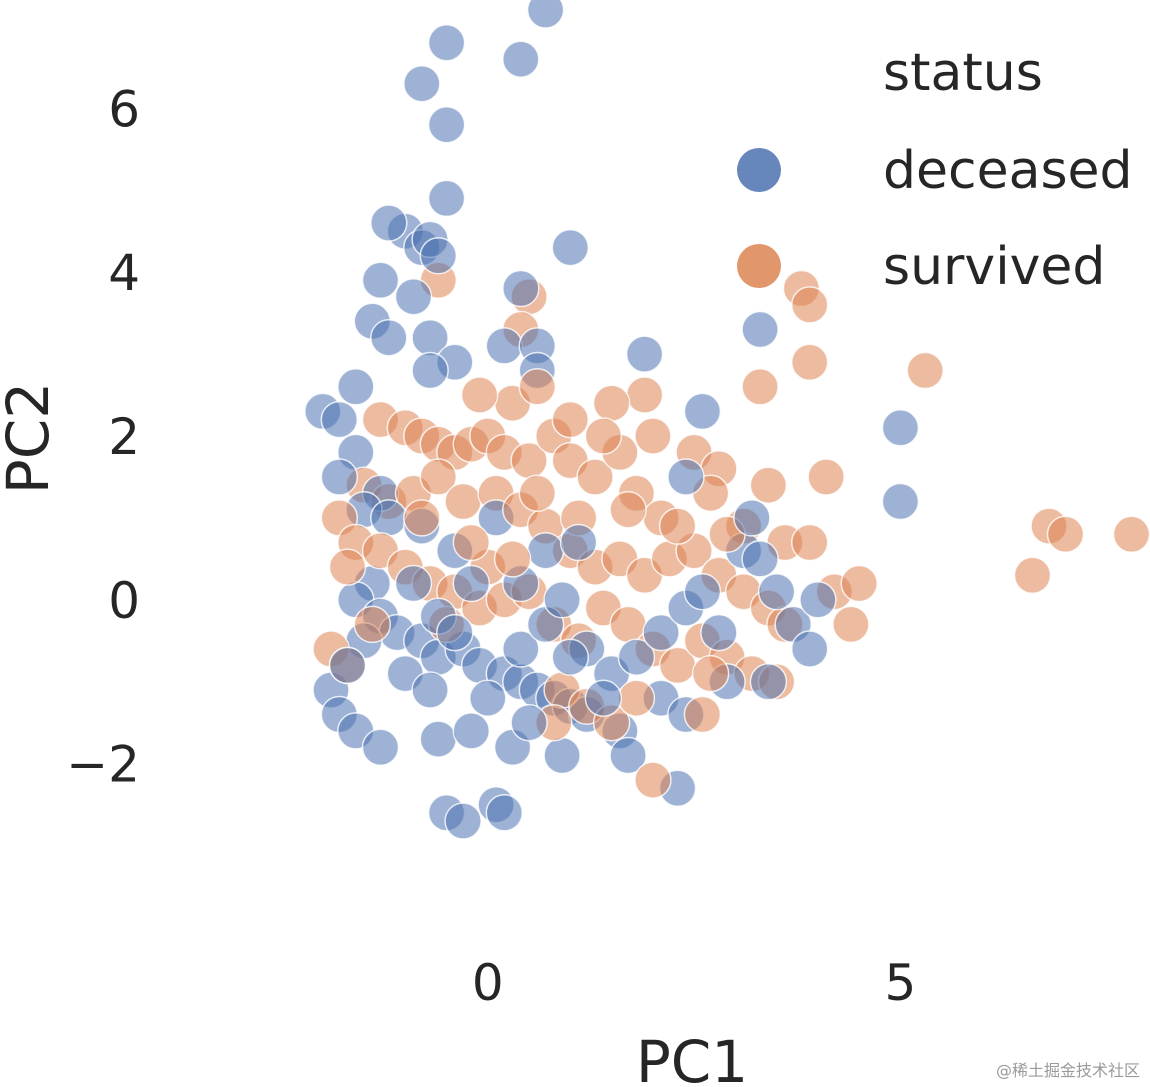 This screenshot has height=1087, width=1150. What do you see at coordinates (759, 170) in the screenshot?
I see `legend-marker-deceased` at bounding box center [759, 170].